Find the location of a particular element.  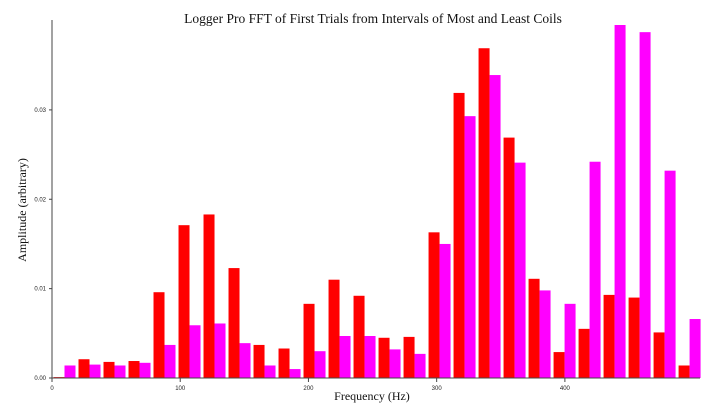

x-axis-label: Frequency (Hz) is located at coordinates (372, 396).